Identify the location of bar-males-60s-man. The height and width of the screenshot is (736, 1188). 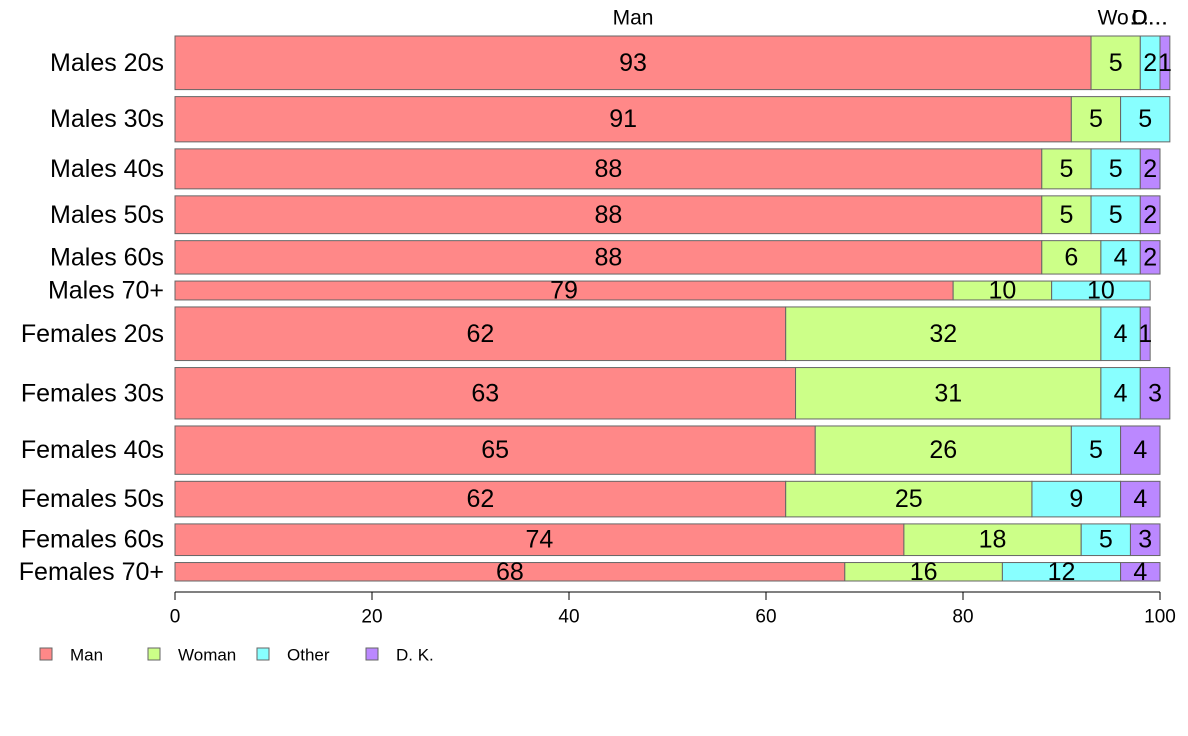
(608, 257).